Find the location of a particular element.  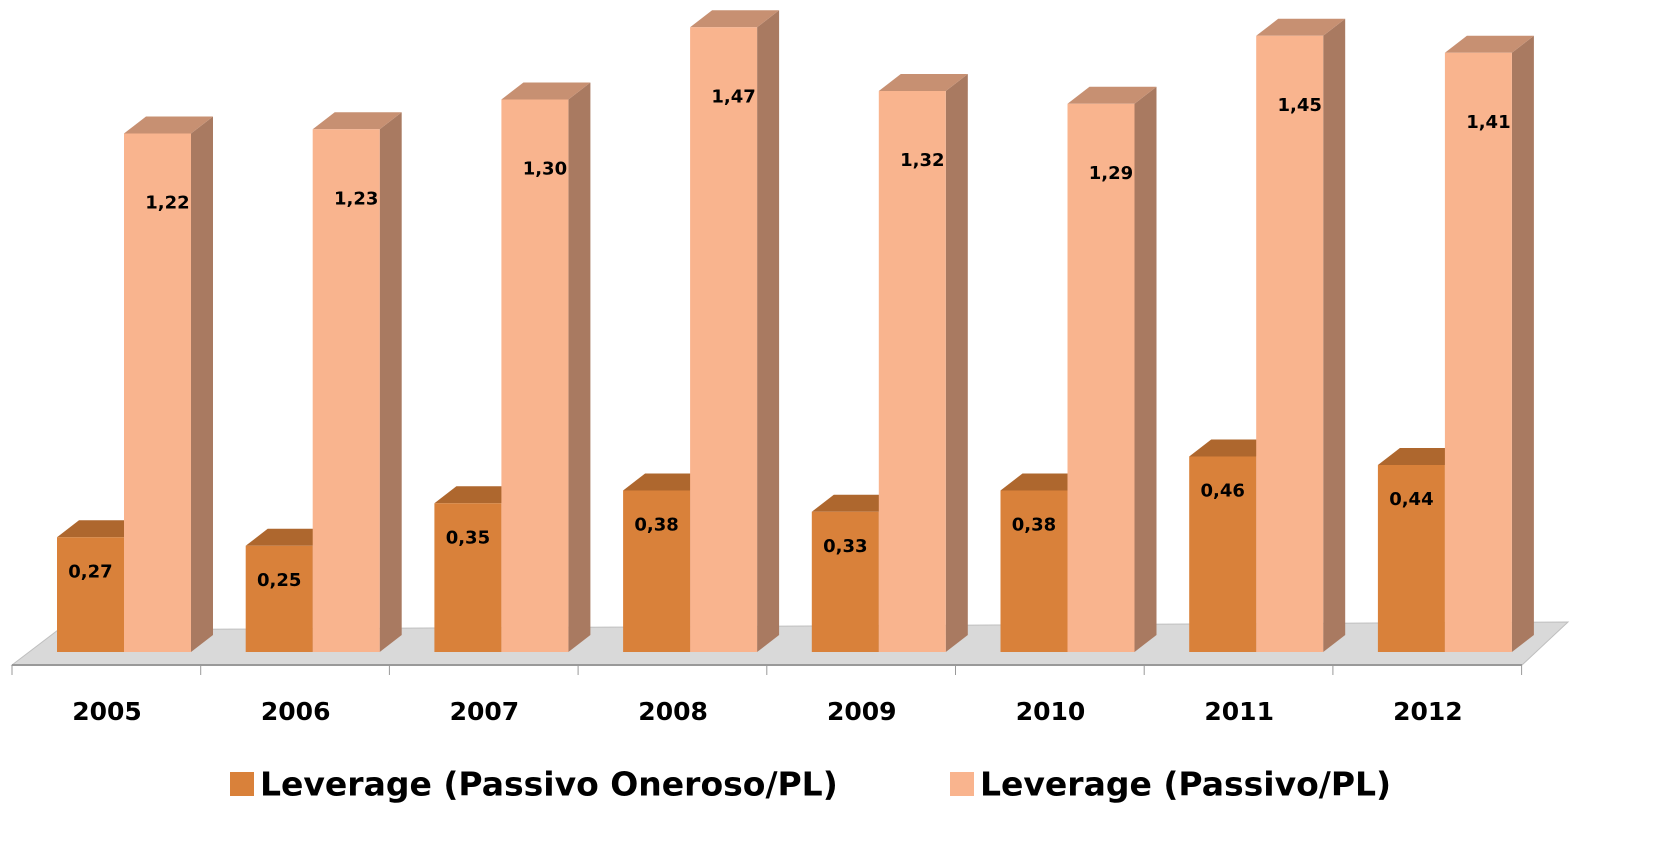

value-label: 1,41 is located at coordinates (1488, 122).